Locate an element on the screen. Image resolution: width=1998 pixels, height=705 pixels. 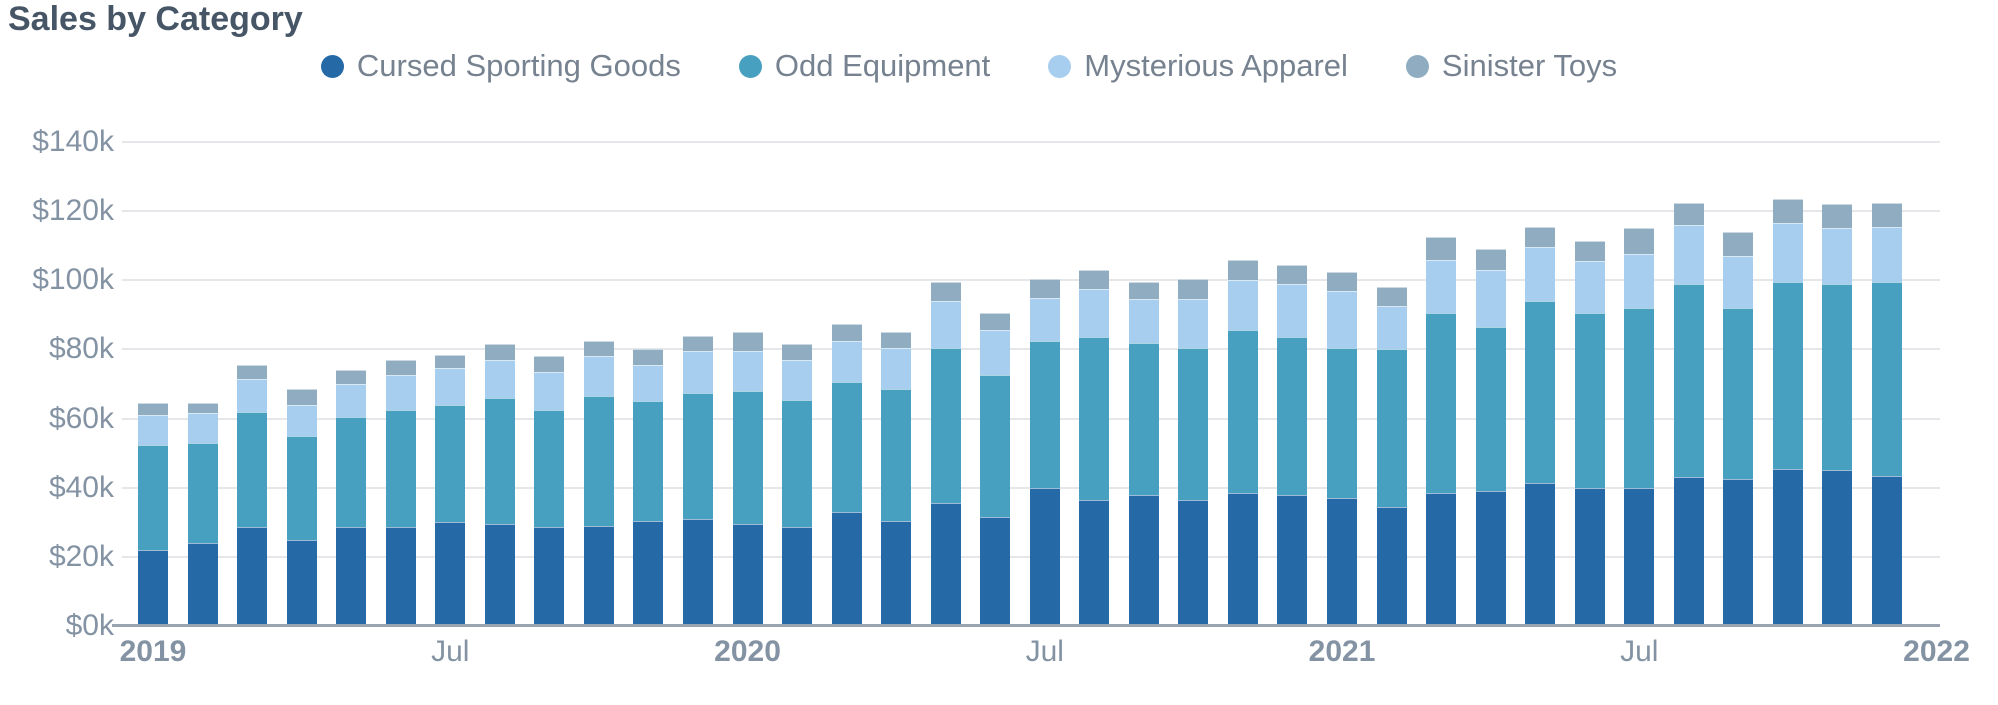
bar-segment-2021-10-sinister-toys is located at coordinates (1787, 211).